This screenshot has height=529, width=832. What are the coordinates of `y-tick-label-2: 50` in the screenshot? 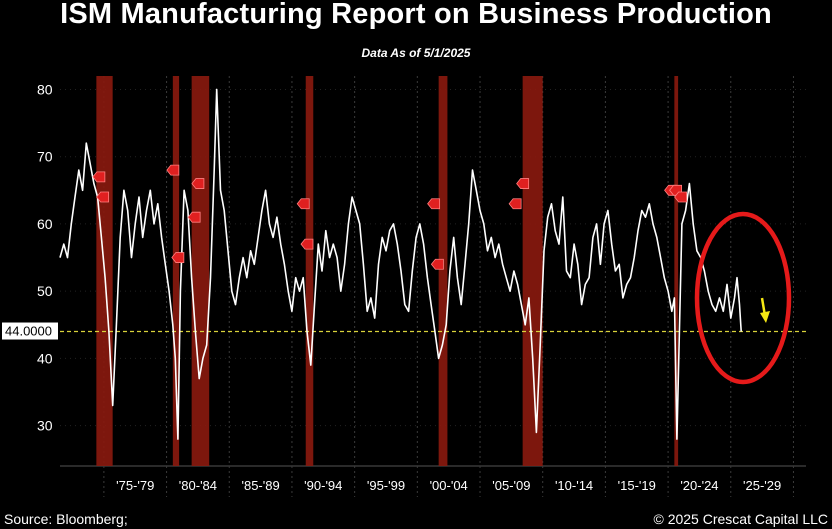 It's located at (45, 291).